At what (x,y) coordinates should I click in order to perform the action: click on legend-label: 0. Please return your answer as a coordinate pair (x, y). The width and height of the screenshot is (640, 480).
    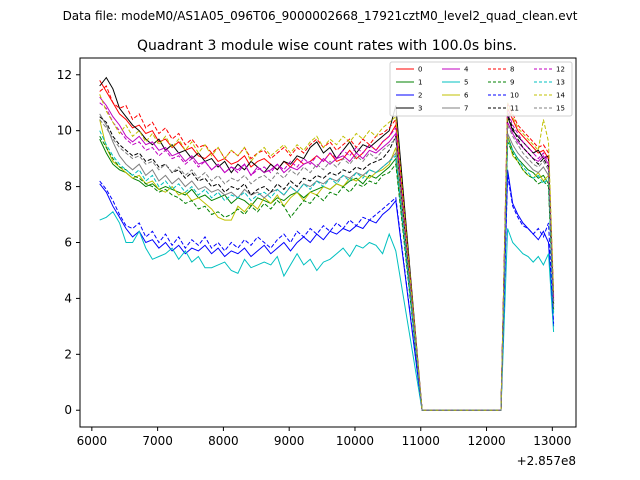
    Looking at the image, I should click on (420, 70).